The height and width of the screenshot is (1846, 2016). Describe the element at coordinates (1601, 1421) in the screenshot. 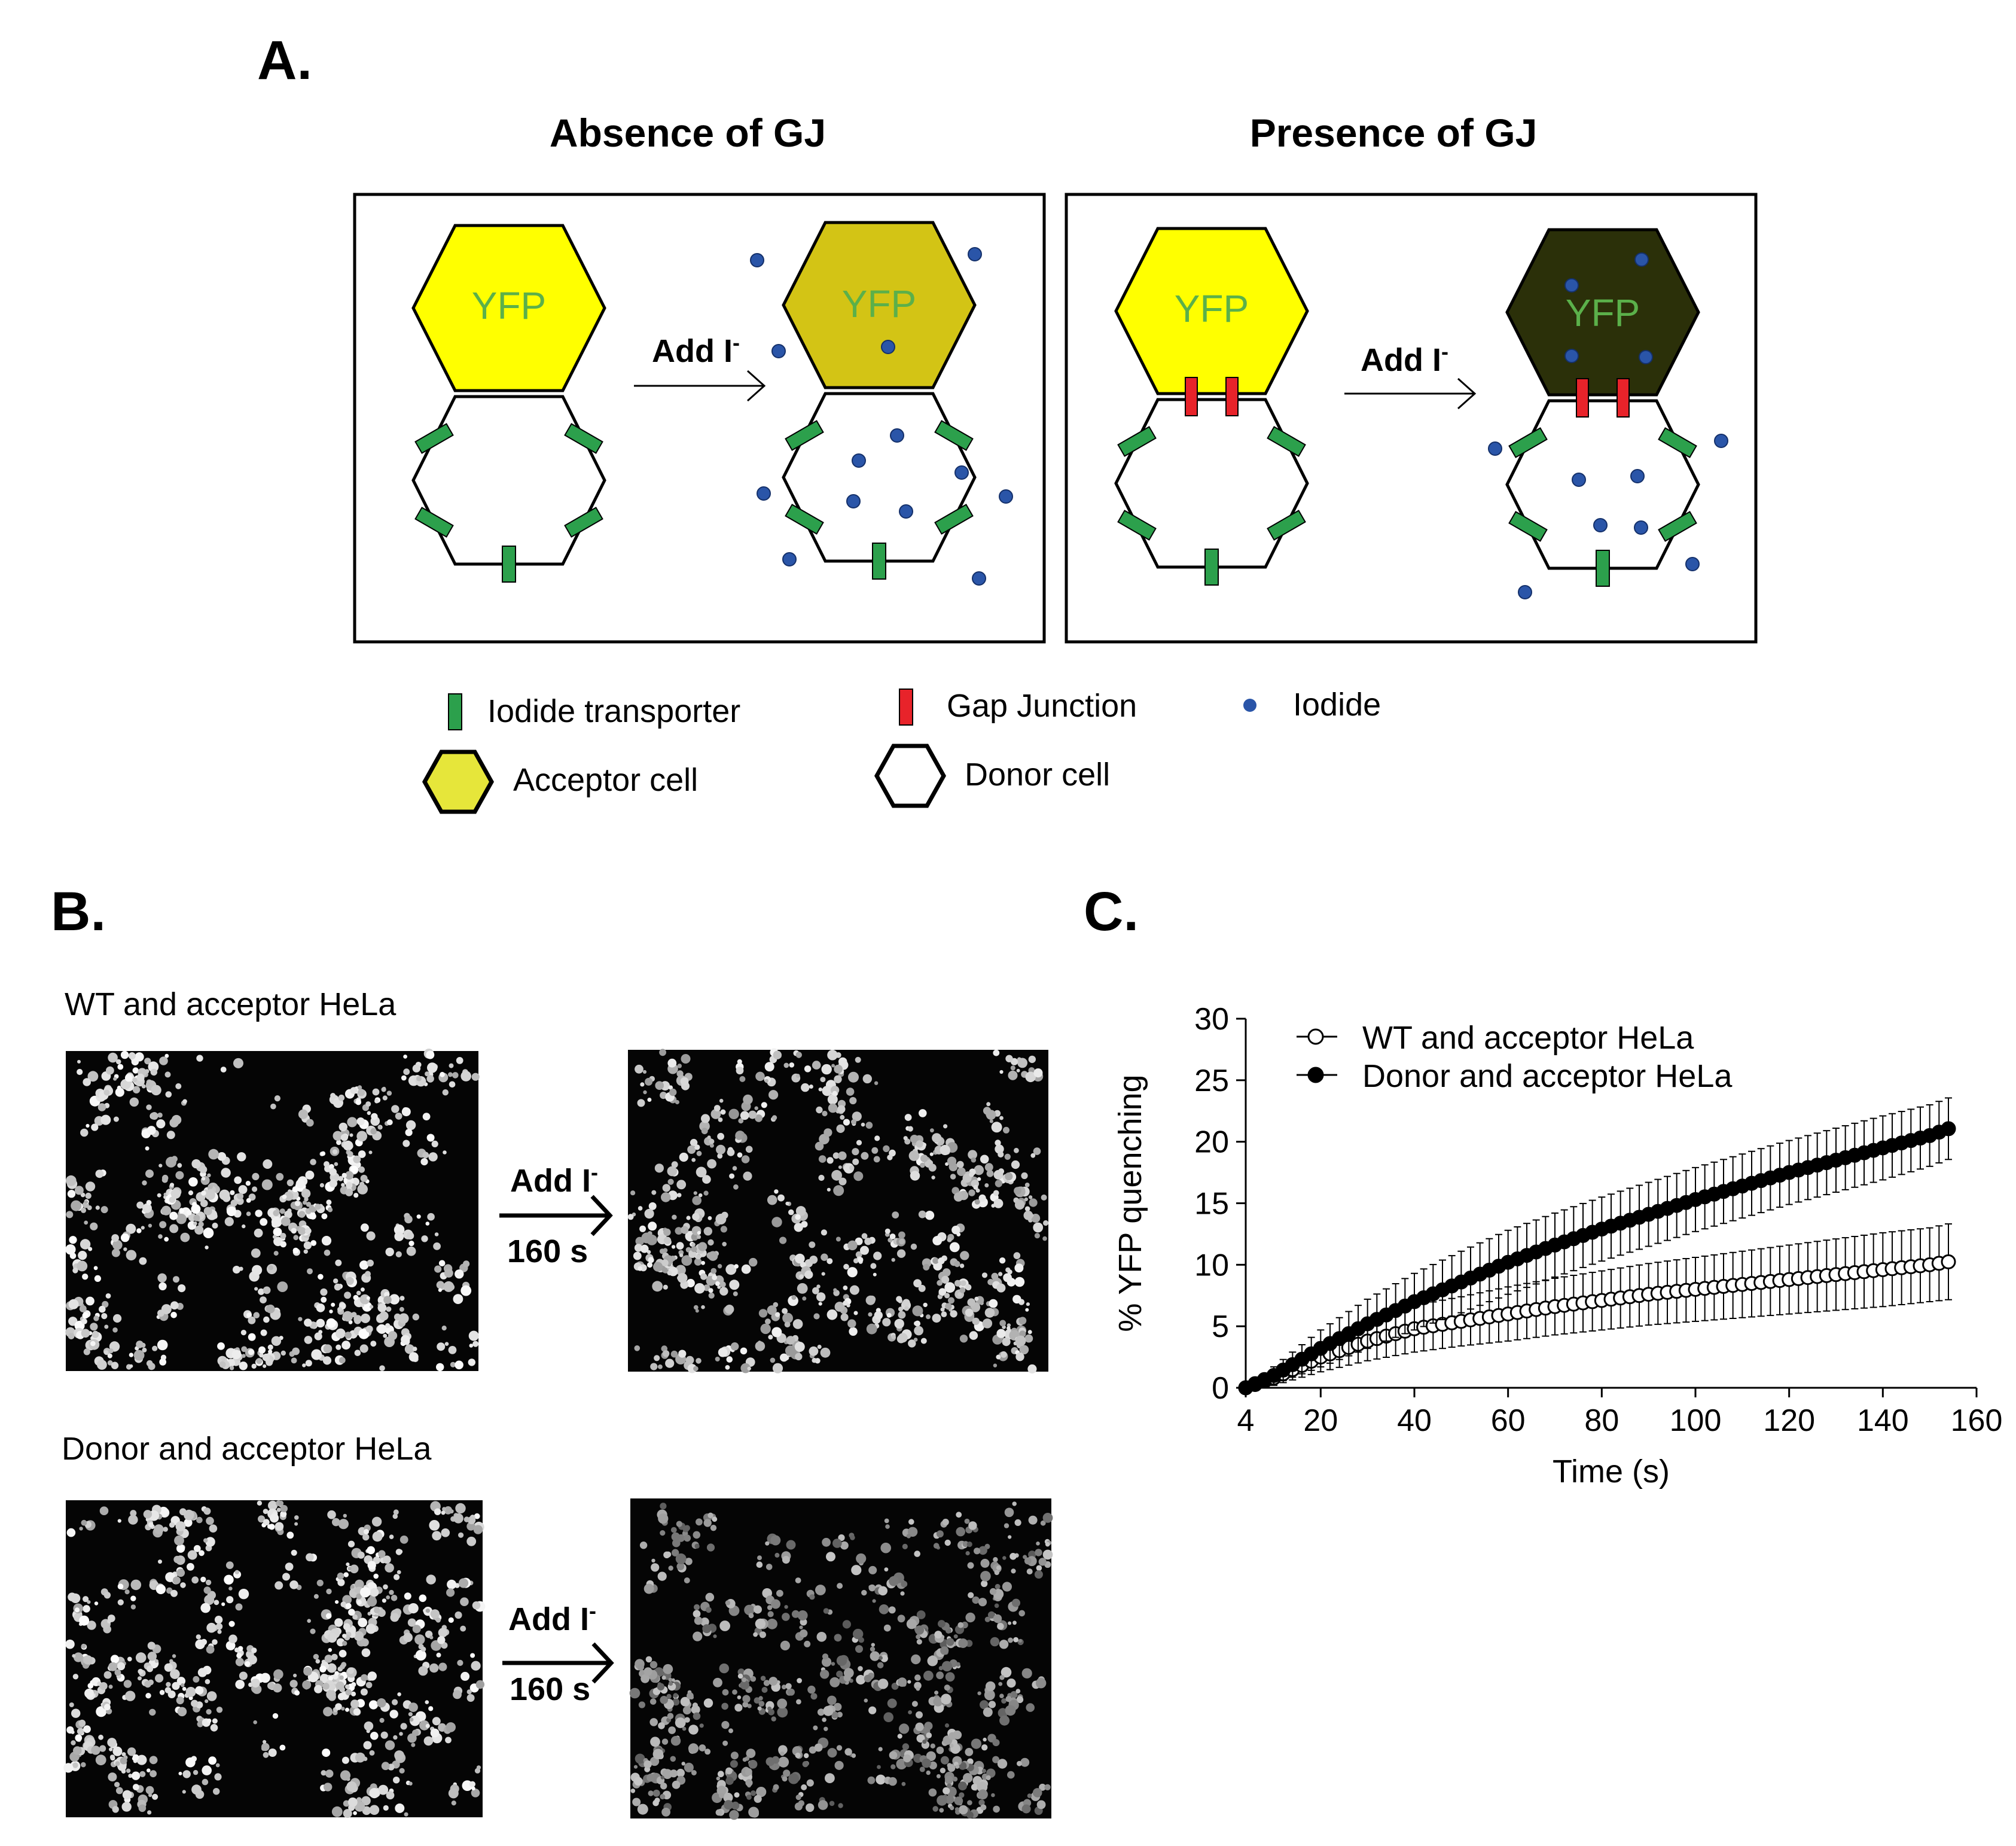

I see `x-tick-label: 80` at that location.